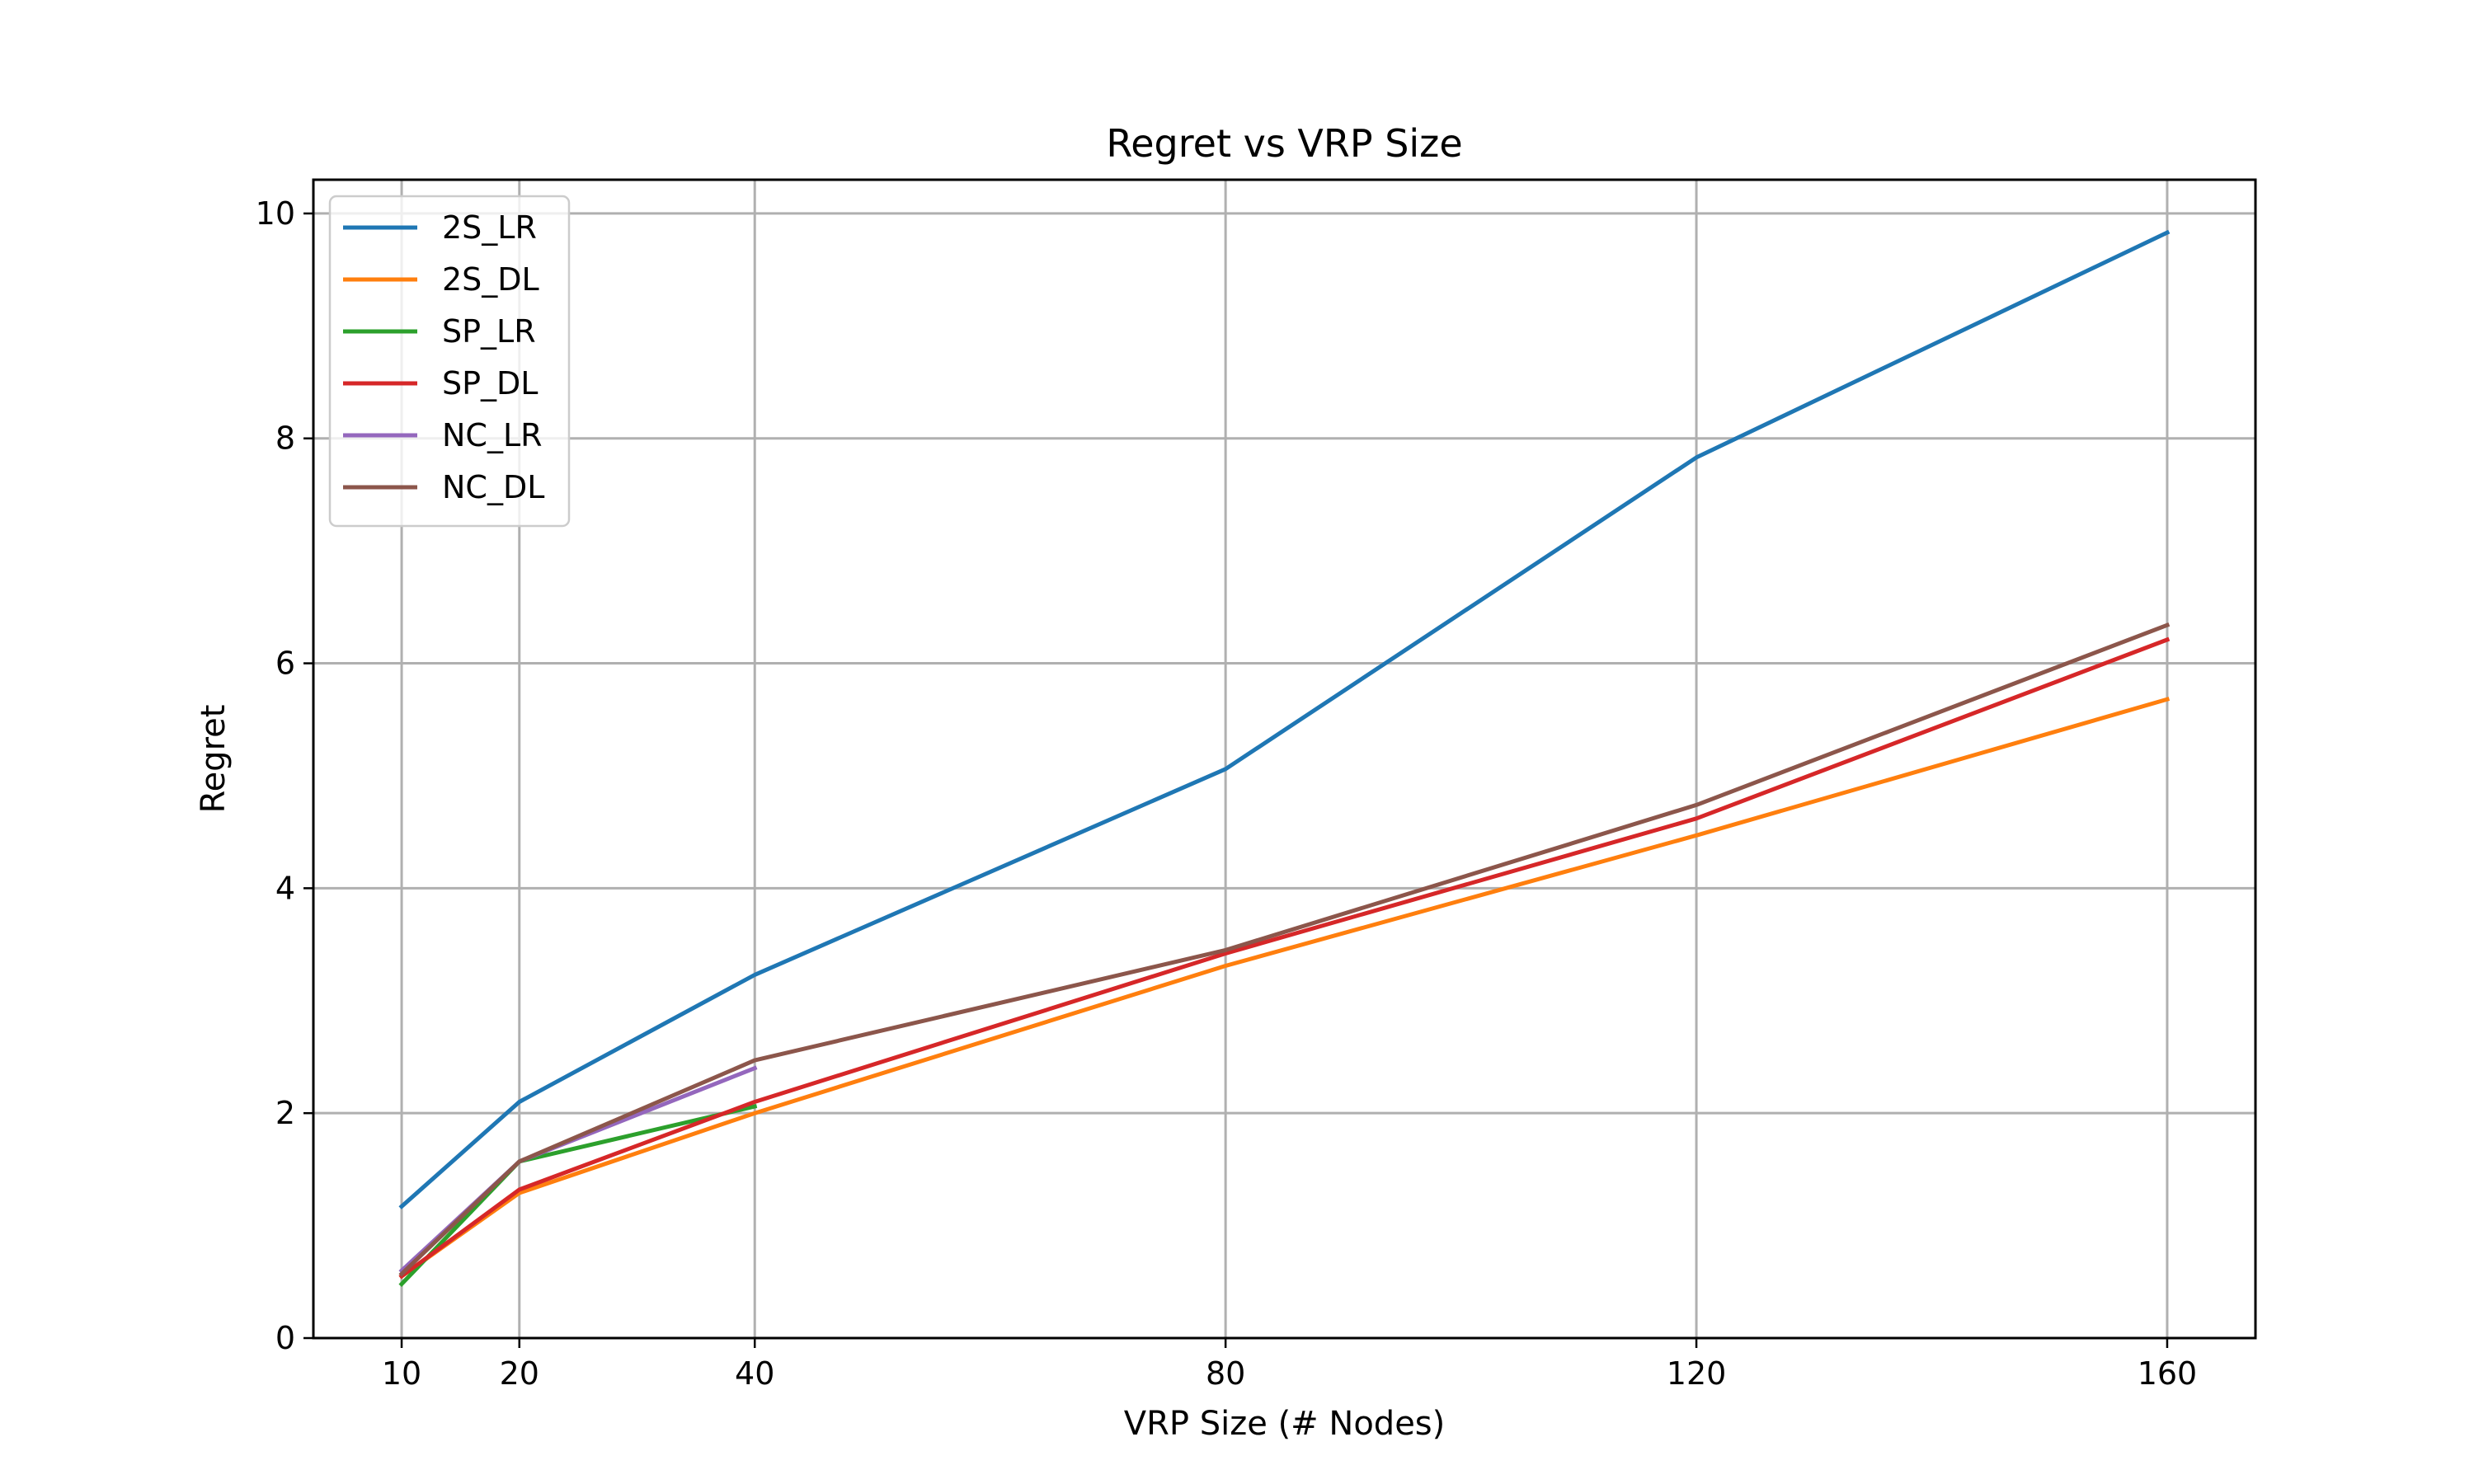 This screenshot has width=2474, height=1484. Describe the element at coordinates (285, 438) in the screenshot. I see `y-tick-label: 8` at that location.